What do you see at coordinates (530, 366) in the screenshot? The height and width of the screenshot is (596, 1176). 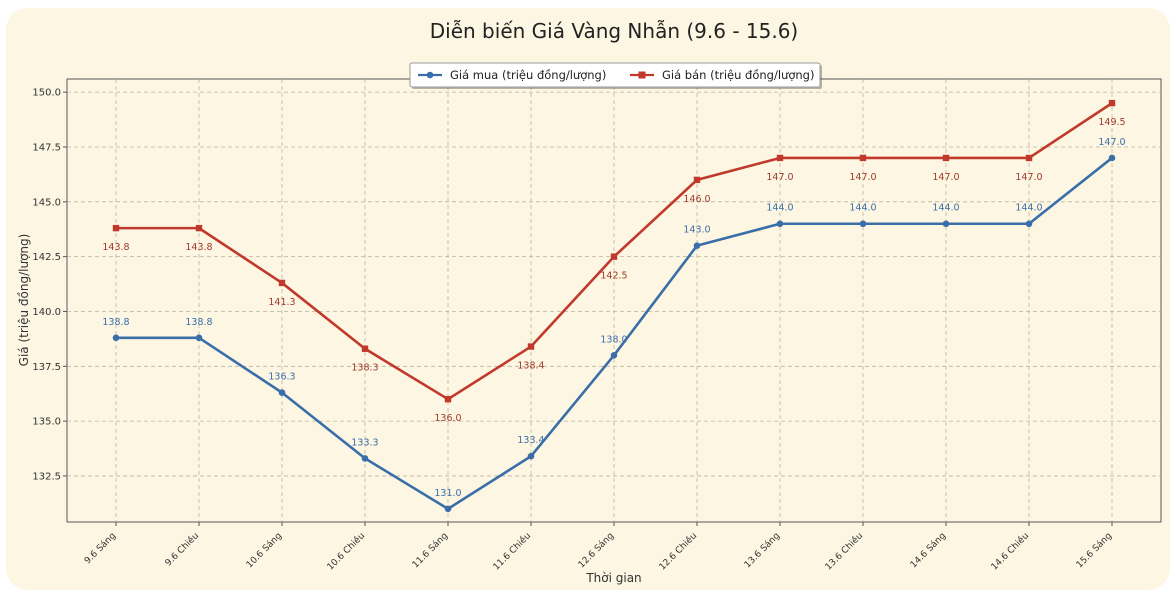 I see `data-label: 138.4` at bounding box center [530, 366].